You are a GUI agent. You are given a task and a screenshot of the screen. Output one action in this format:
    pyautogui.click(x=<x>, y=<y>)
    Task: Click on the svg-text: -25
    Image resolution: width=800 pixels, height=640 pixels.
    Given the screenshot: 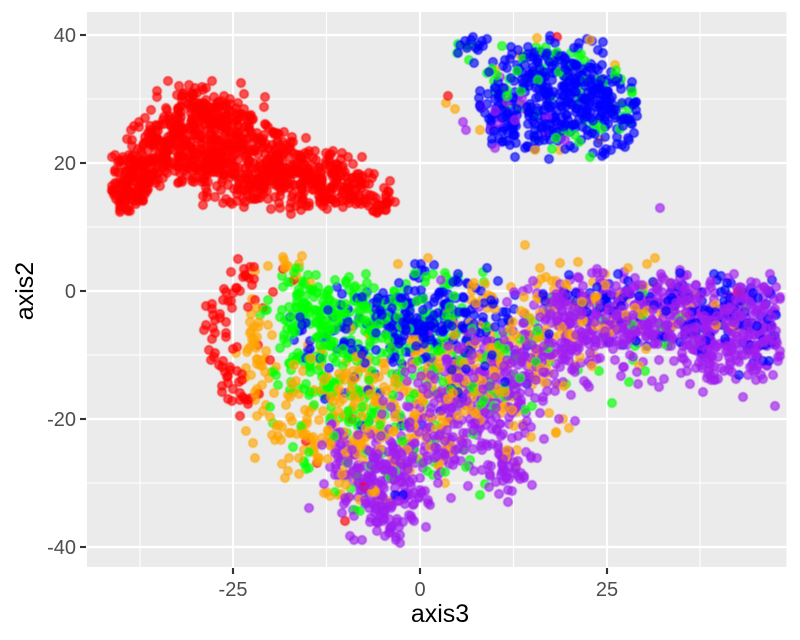 What is the action you would take?
    pyautogui.click(x=233, y=590)
    